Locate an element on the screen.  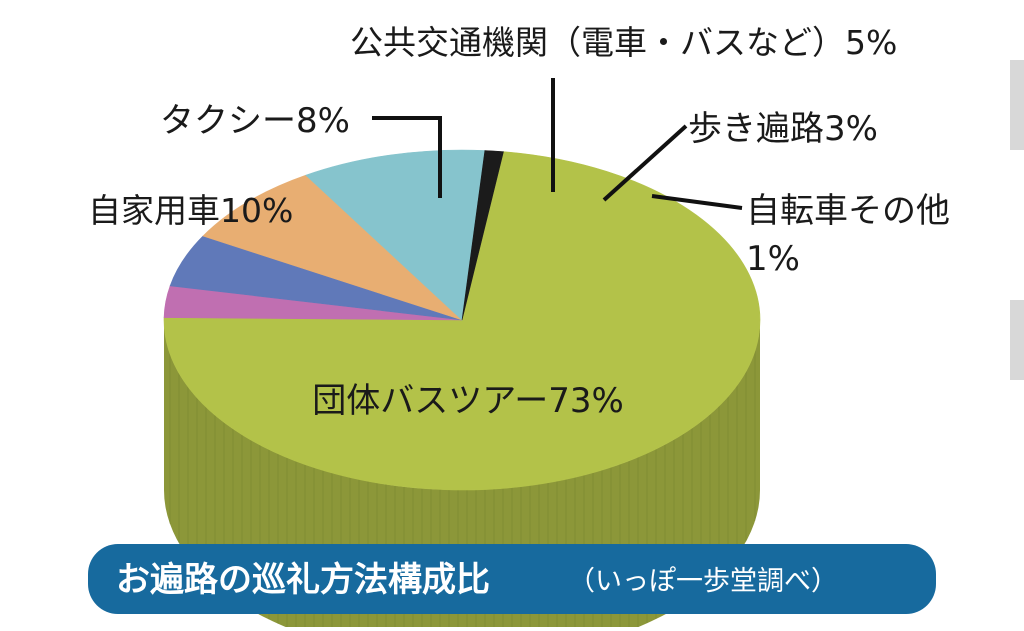
title-banner: お遍路の巡礼方法構成比 （いっぽ一歩堂調べ） is located at coordinates (512, 579).